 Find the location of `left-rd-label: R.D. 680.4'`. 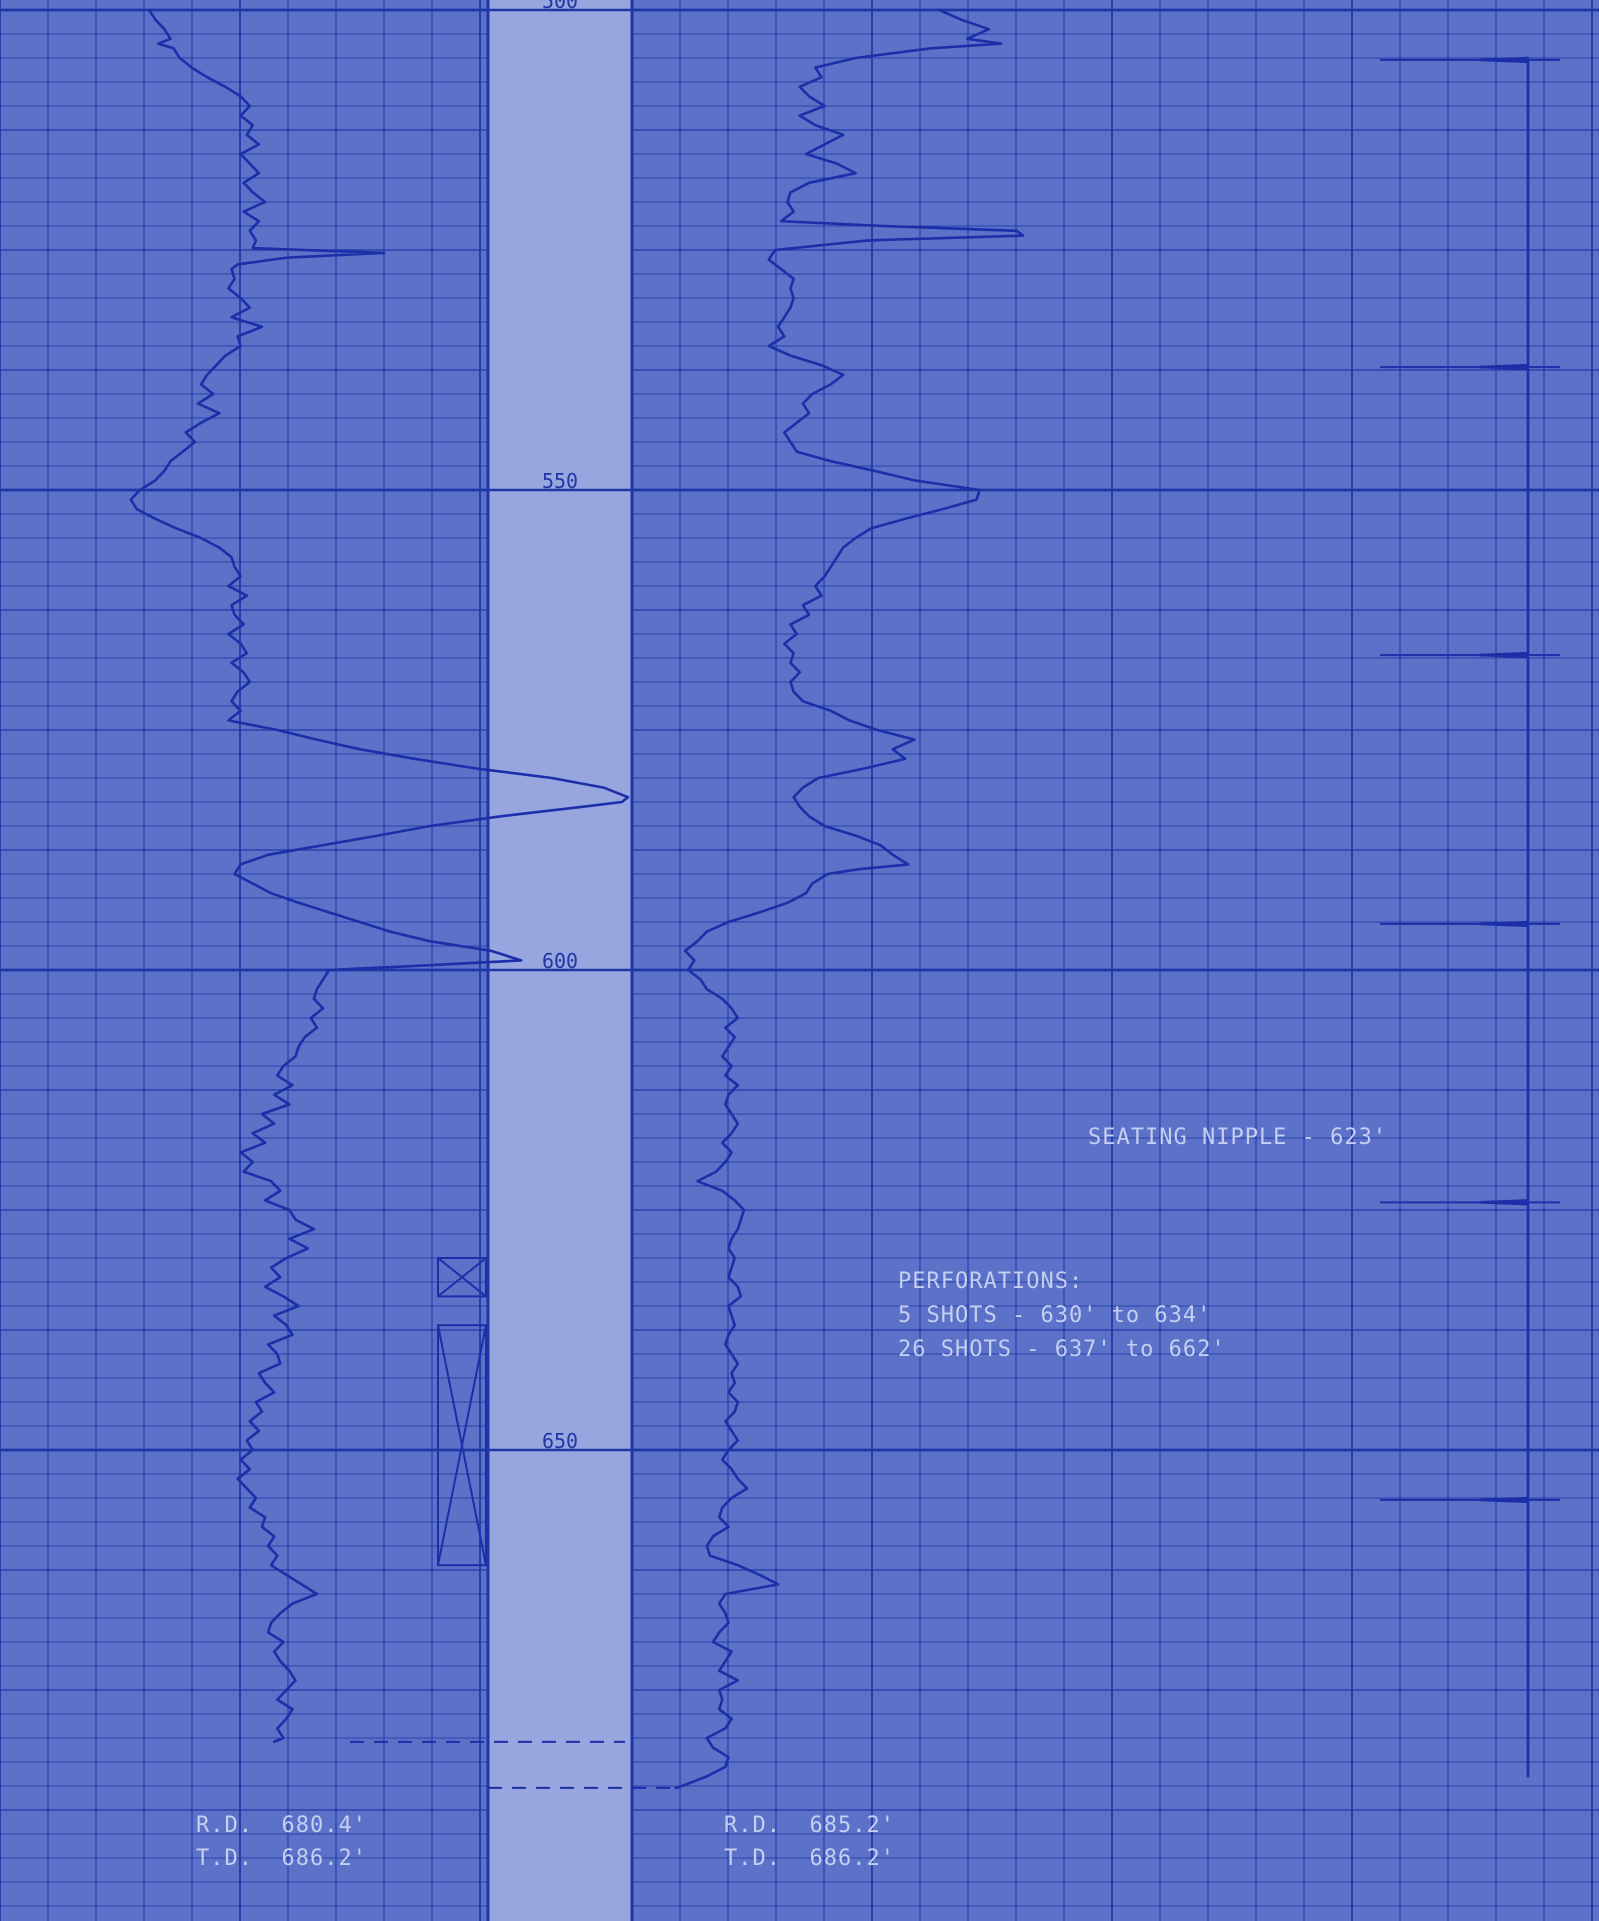

left-rd-label: R.D. 680.4' is located at coordinates (281, 1825).